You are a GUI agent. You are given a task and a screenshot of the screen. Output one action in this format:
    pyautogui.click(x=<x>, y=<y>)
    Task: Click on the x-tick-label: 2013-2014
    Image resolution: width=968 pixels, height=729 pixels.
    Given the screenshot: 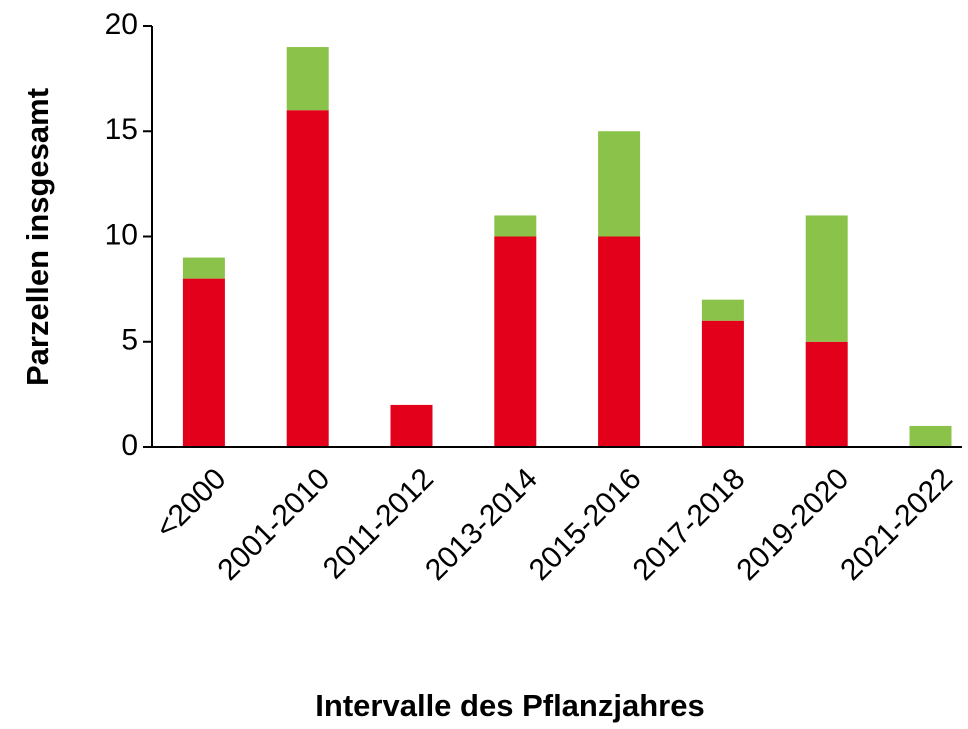 What is the action you would take?
    pyautogui.click(x=481, y=524)
    